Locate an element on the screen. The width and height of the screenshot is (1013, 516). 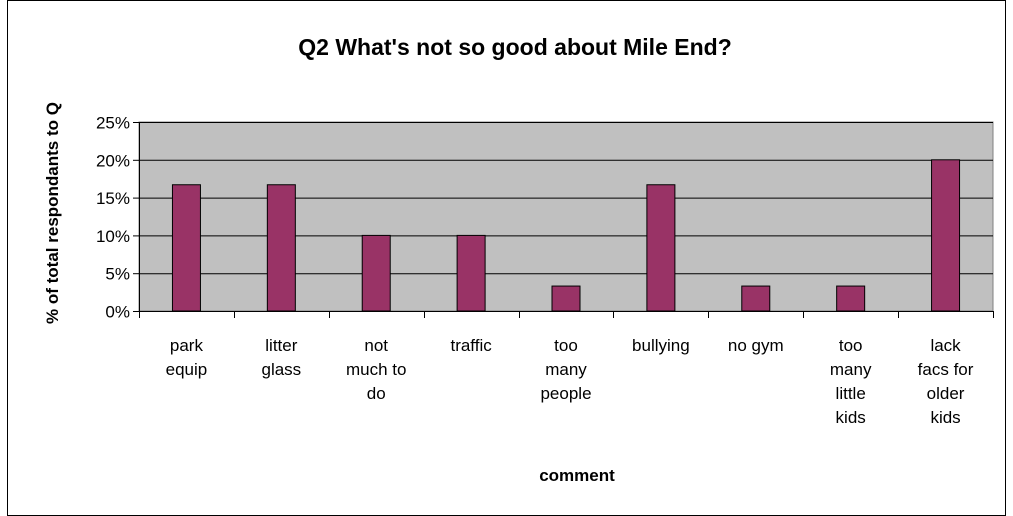
x-tick-label-line: glass is located at coordinates (281, 369).